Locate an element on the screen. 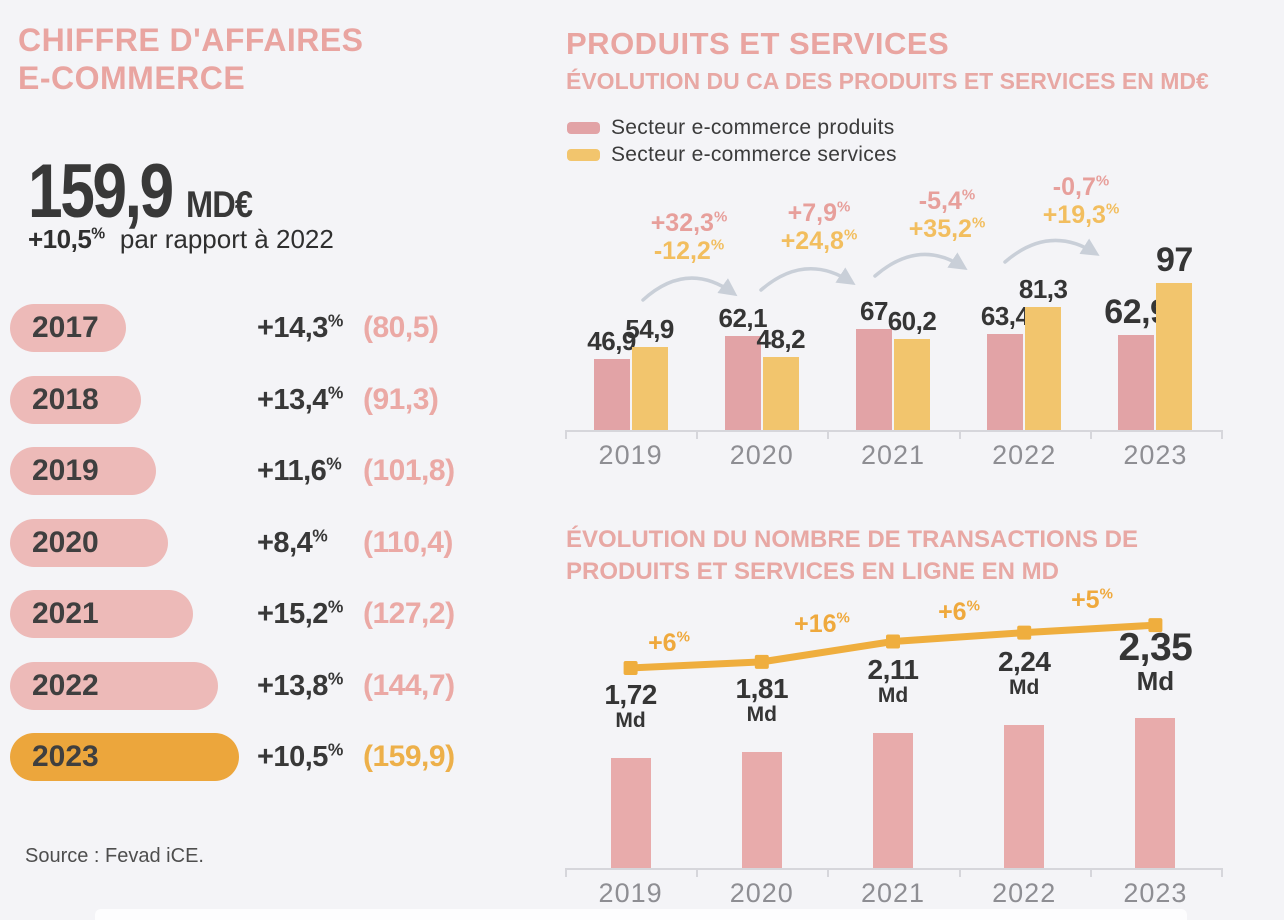  year-row: 2019 +11,6% (101,8) is located at coordinates (270, 471).